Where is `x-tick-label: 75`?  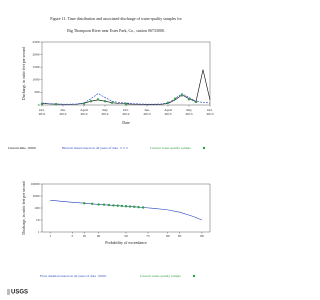
x-tick-label: 75 is located at coordinates (148, 236).